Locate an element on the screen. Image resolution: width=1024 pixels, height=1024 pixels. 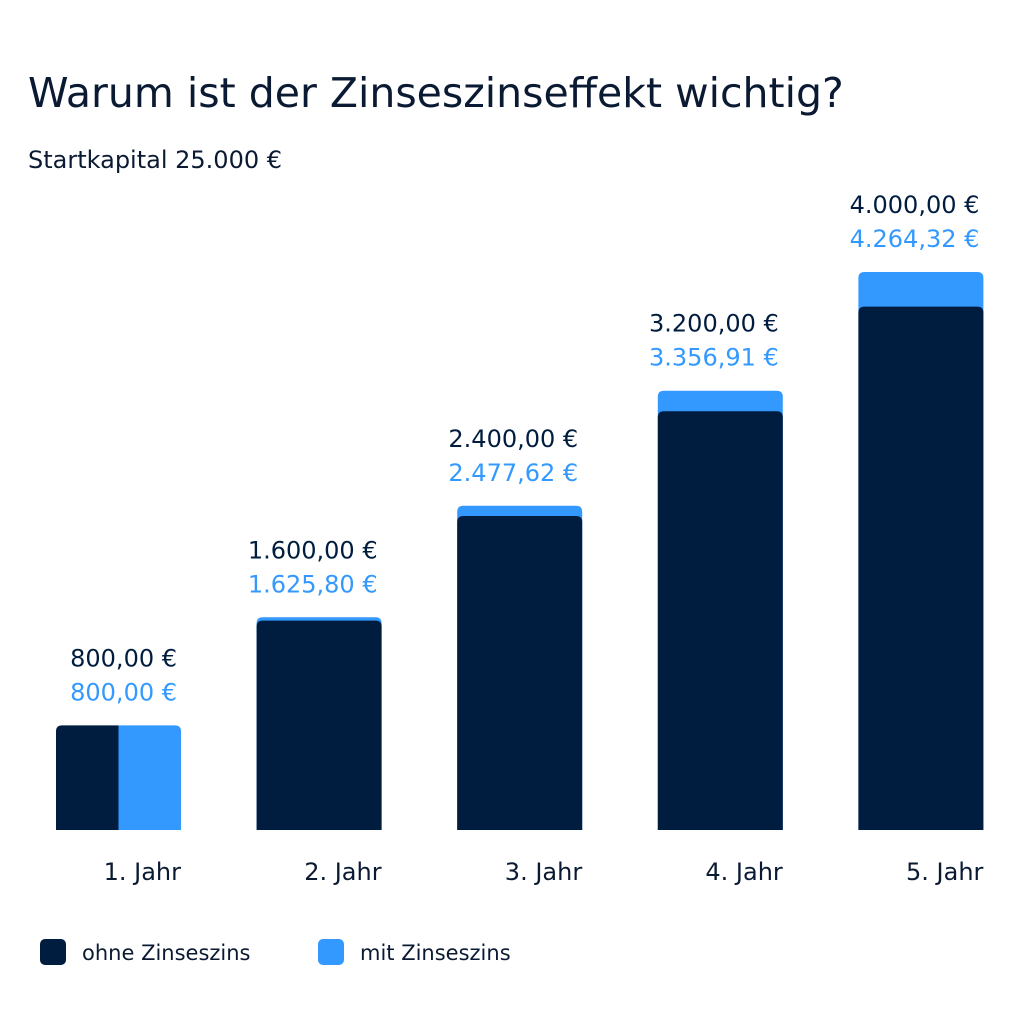
value-label: 4.000,00 € is located at coordinates (915, 205).